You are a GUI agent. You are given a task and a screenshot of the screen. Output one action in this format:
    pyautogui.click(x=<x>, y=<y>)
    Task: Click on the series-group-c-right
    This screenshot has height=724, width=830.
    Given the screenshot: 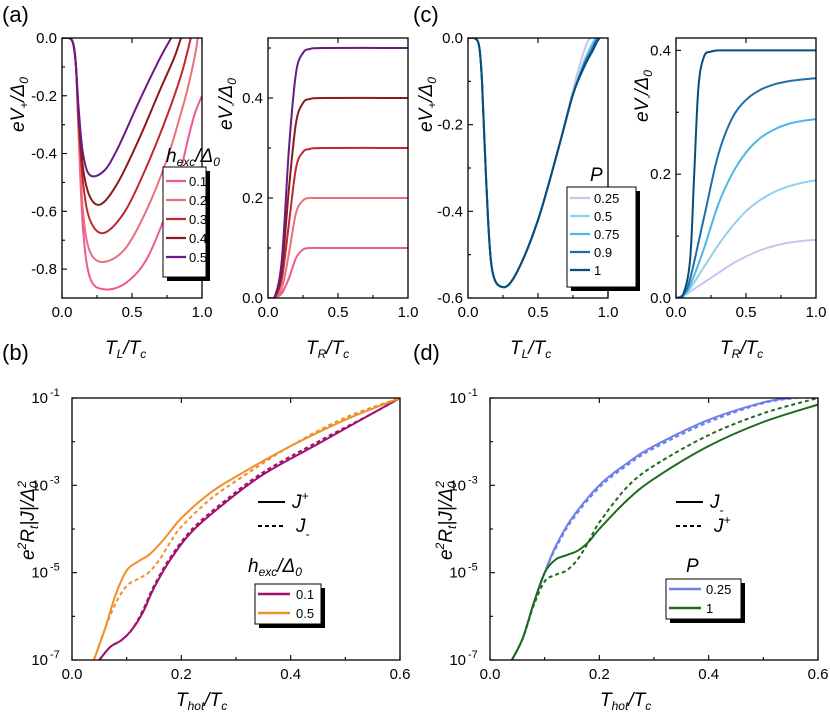 What is the action you would take?
    pyautogui.click(x=746, y=173)
    